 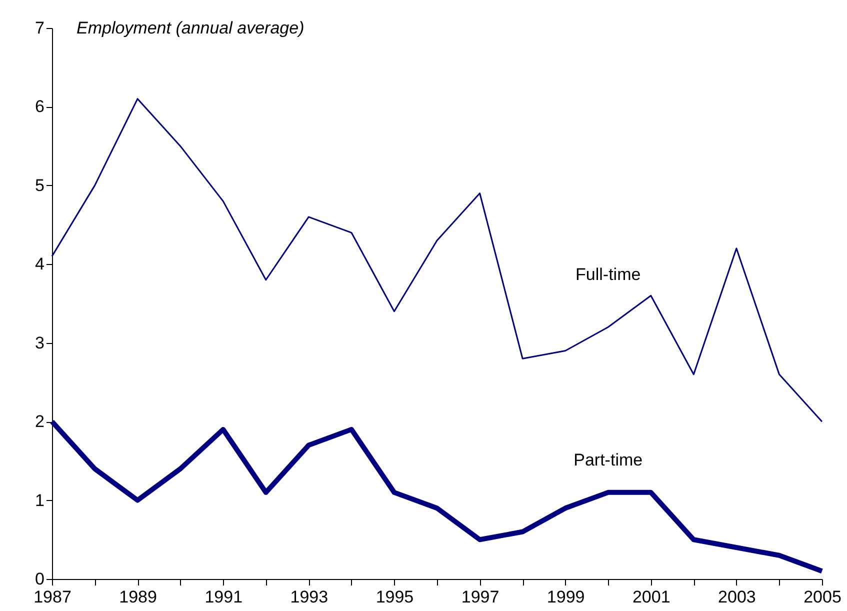 What do you see at coordinates (223, 597) in the screenshot?
I see `x-tick-label: 1991` at bounding box center [223, 597].